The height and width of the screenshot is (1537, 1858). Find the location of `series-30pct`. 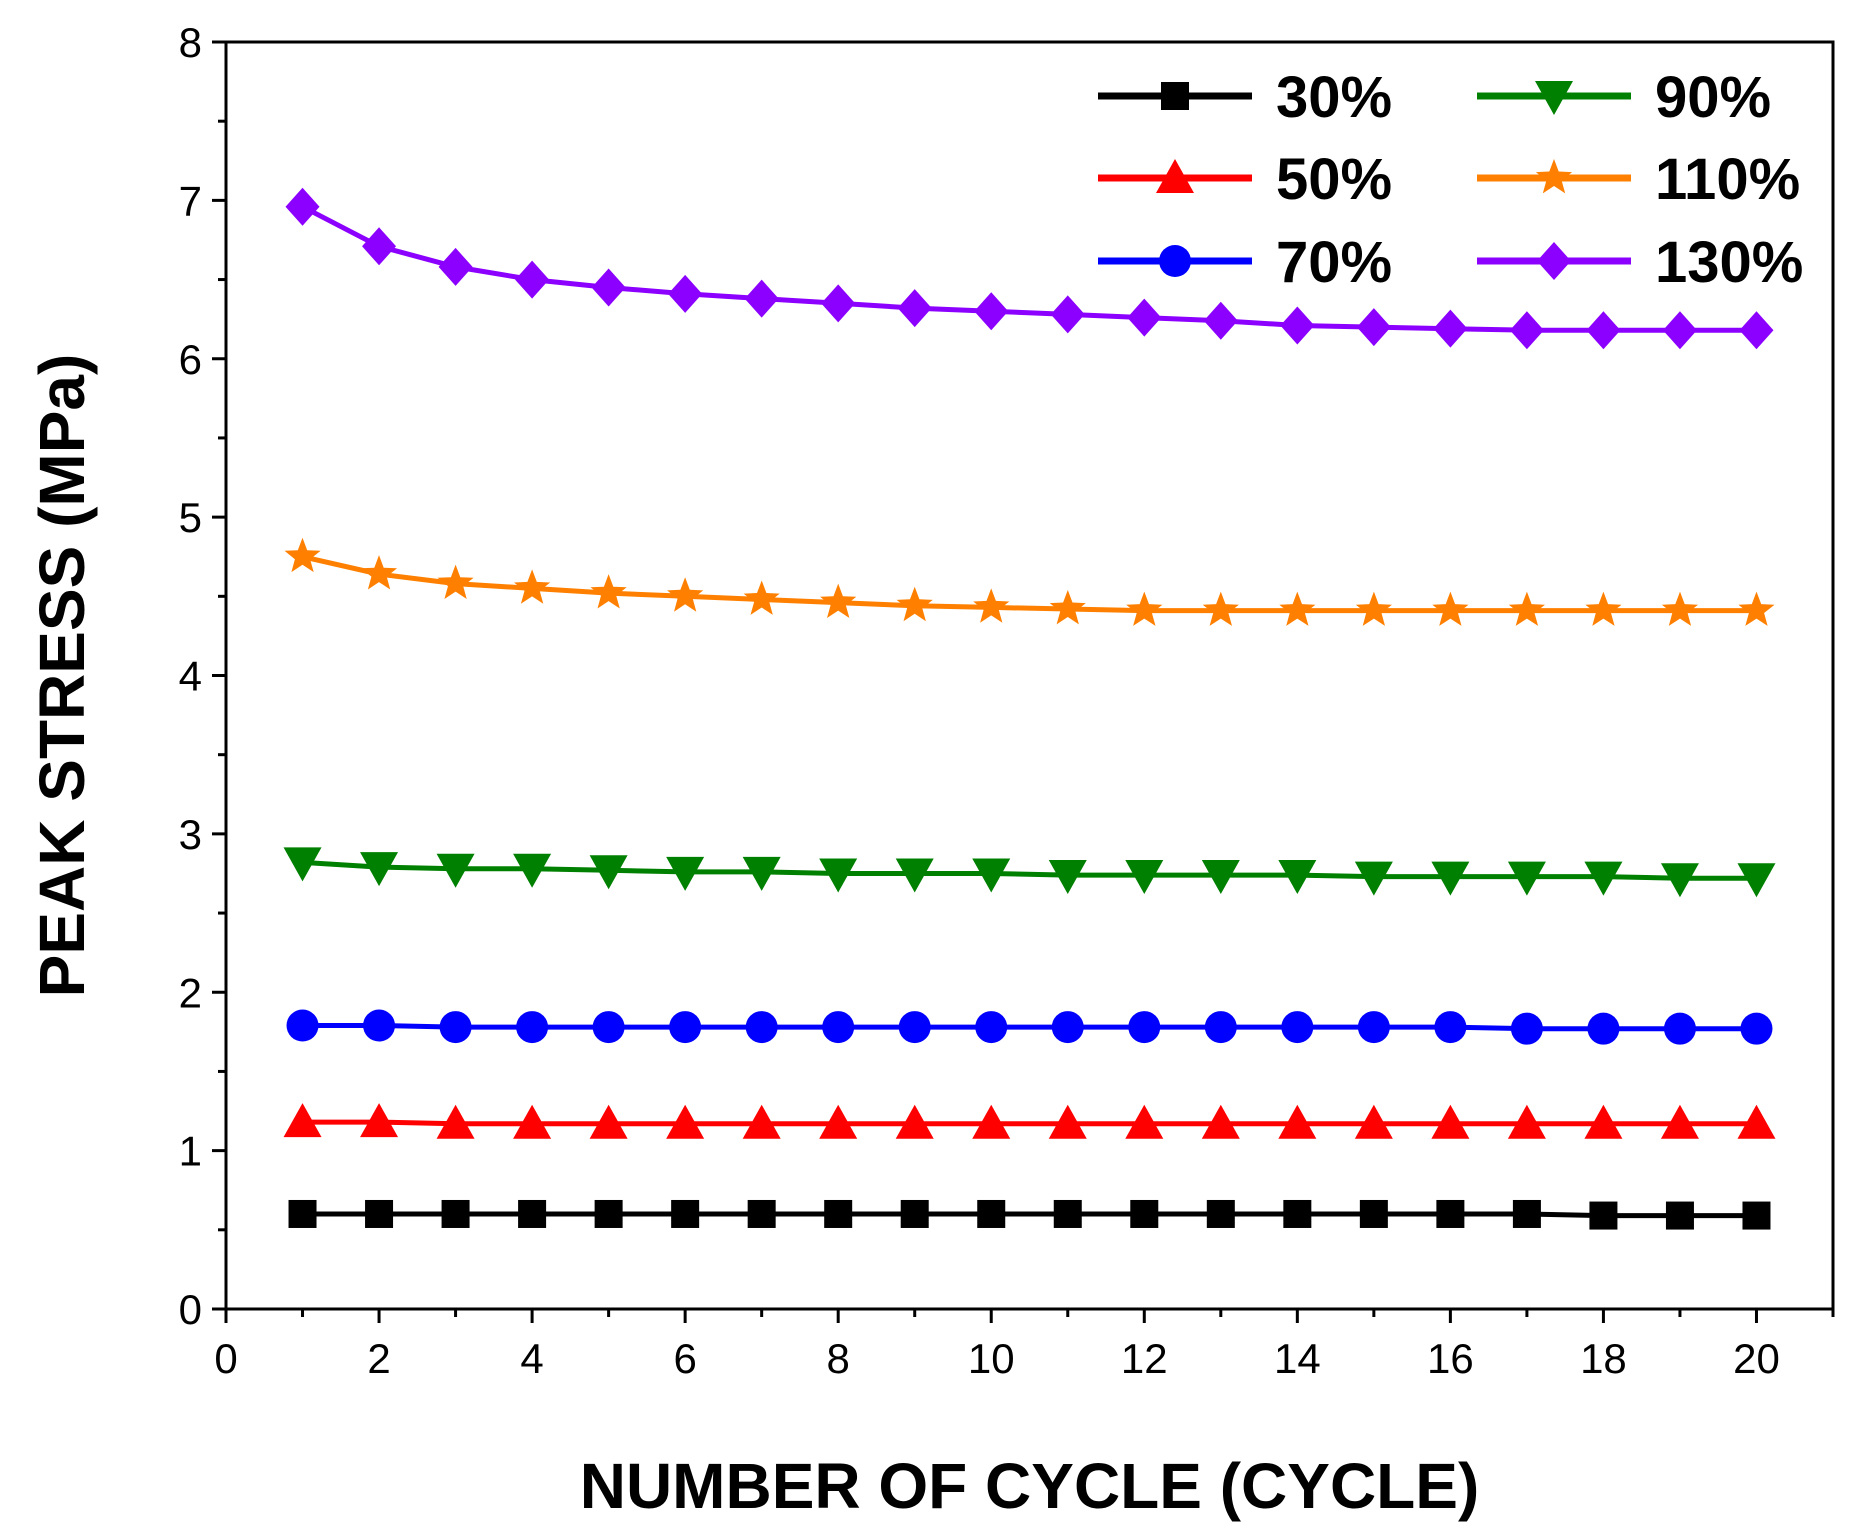

series-30pct is located at coordinates (1029, 1214).